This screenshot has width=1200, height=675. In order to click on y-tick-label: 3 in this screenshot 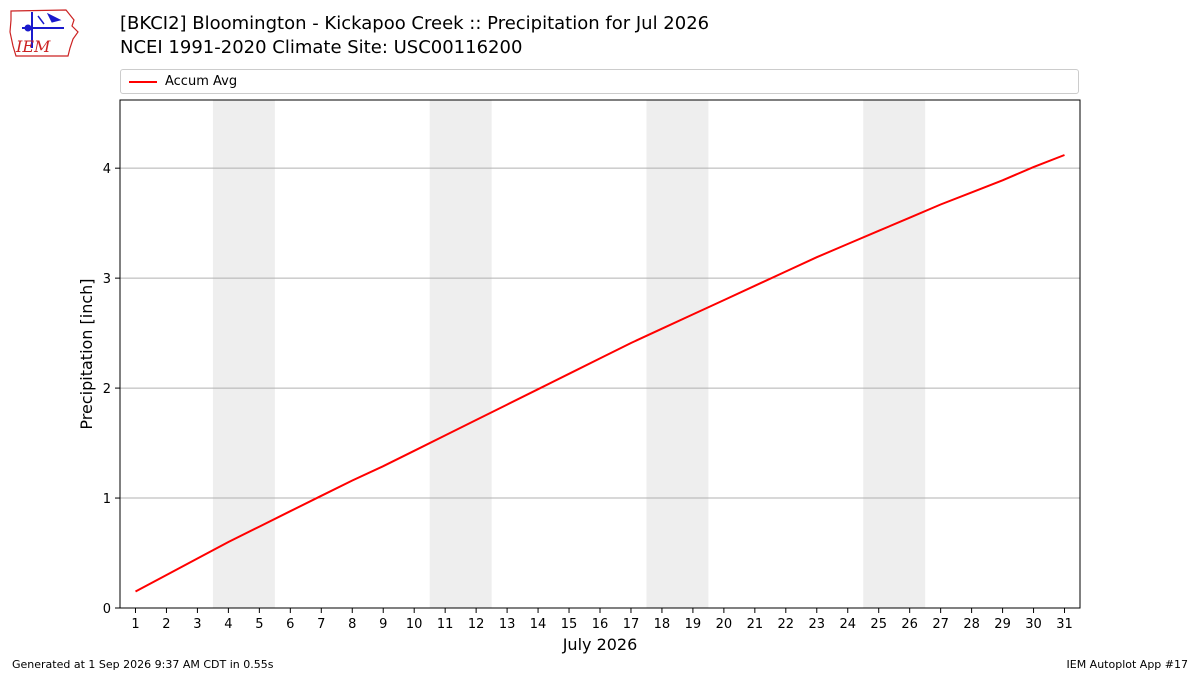, I will do `click(107, 279)`.